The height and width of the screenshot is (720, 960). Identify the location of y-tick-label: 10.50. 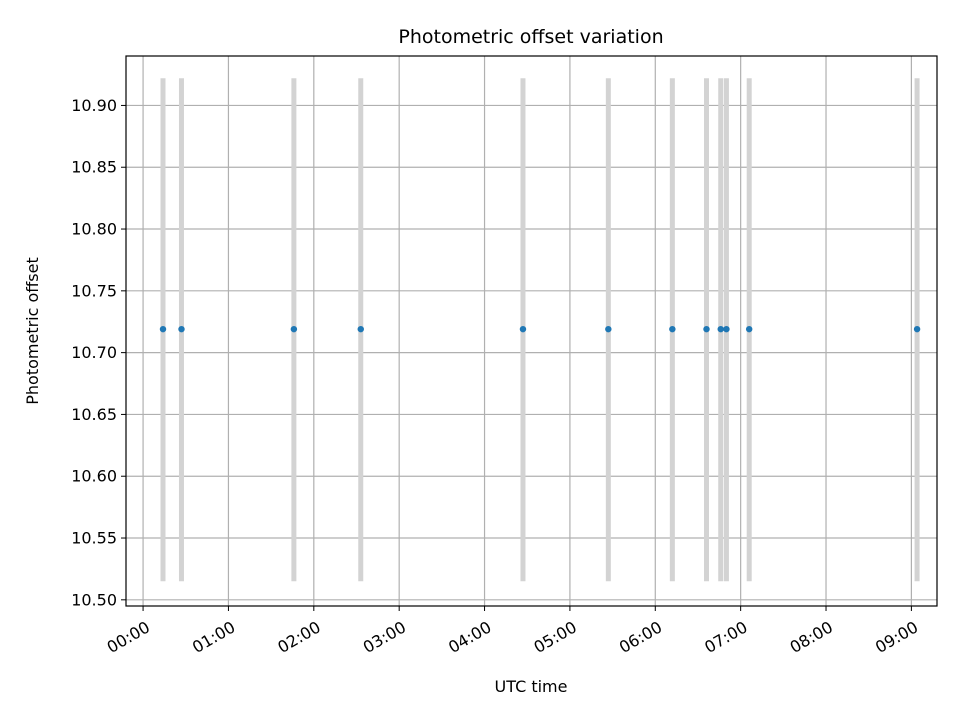
(94, 599).